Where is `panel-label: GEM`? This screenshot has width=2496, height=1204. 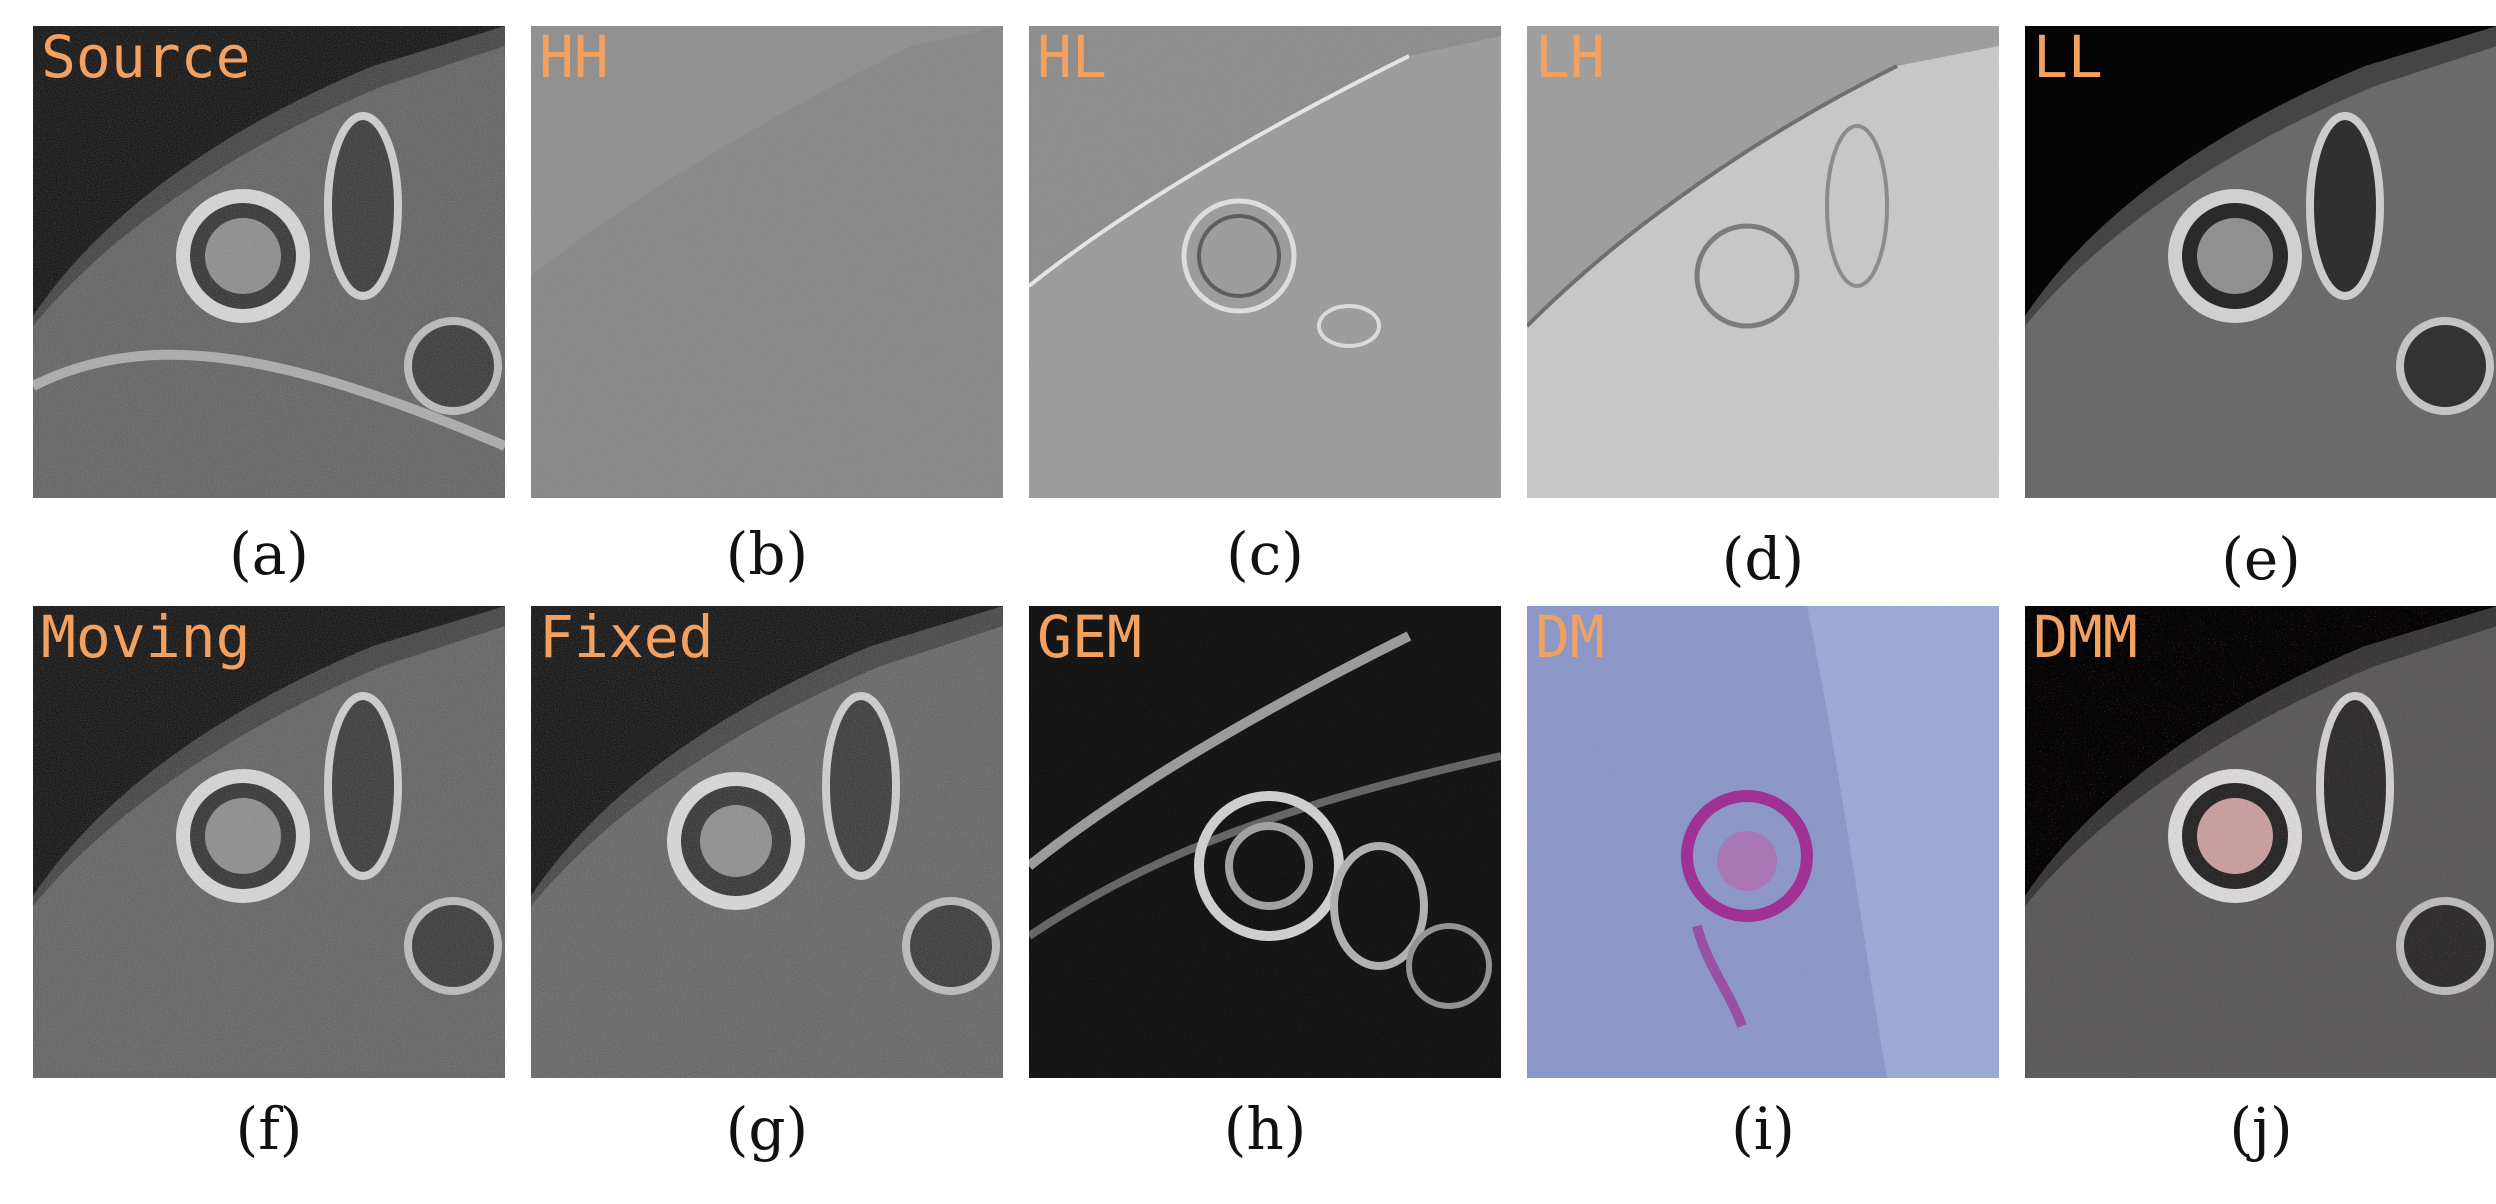
panel-label: GEM is located at coordinates (1089, 638).